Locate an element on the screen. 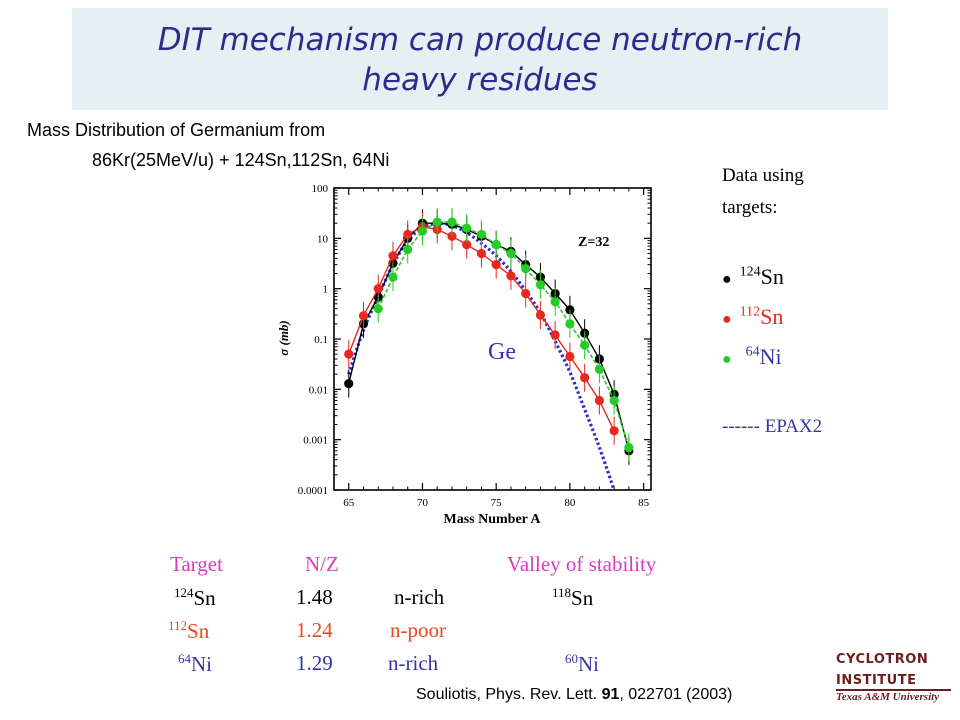 Image resolution: width=960 pixels, height=720 pixels. subtitle-line-2: 86Kr(25MeV/u) + 124Sn,112Sn, 64Ni is located at coordinates (241, 160).